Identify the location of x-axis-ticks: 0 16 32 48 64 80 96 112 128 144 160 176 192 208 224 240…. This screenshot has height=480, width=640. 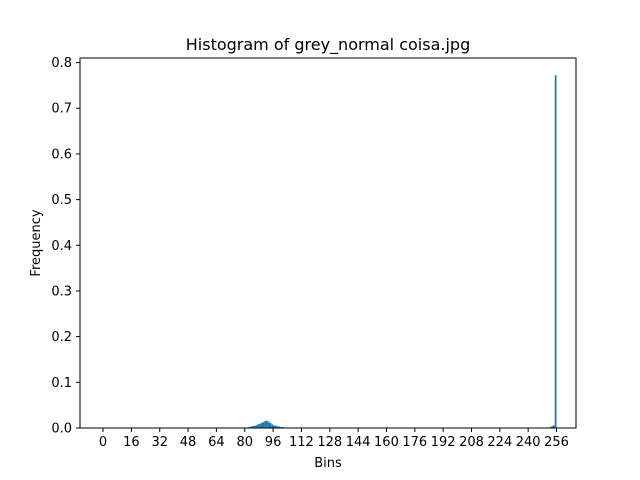
(334, 439).